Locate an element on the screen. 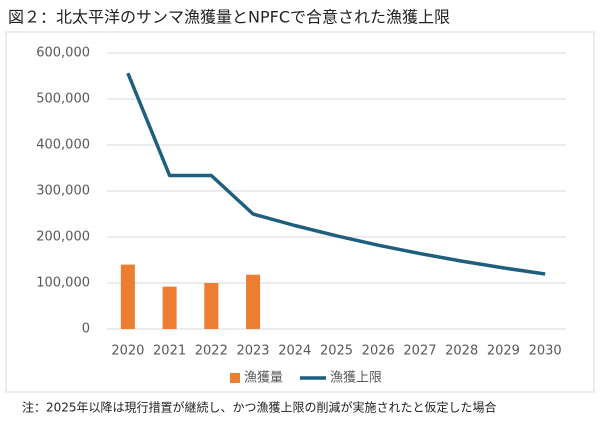 The height and width of the screenshot is (422, 600). y-tick-label: 200,000 is located at coordinates (63, 237).